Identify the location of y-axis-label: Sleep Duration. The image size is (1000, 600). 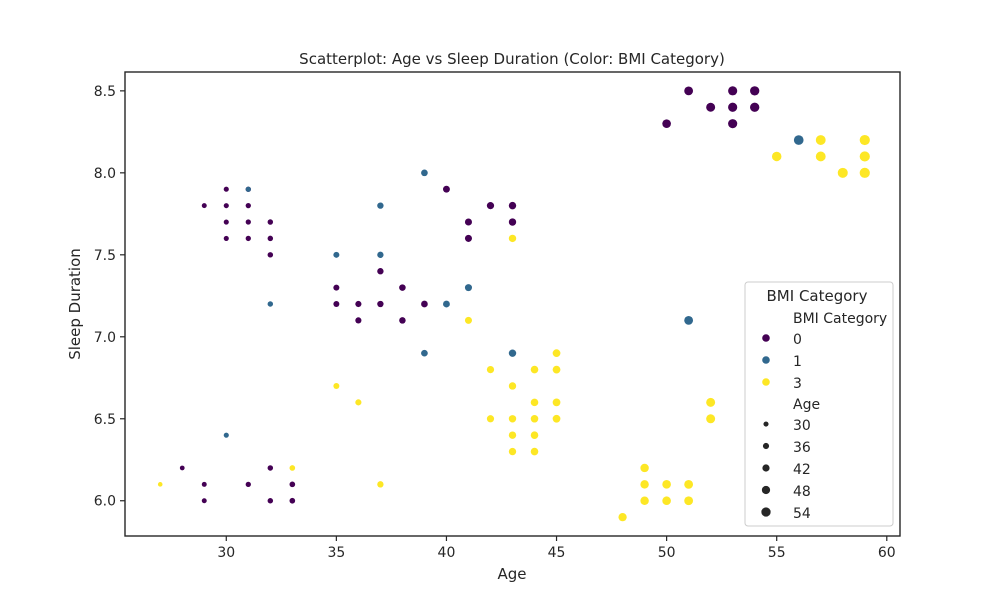
(75, 304).